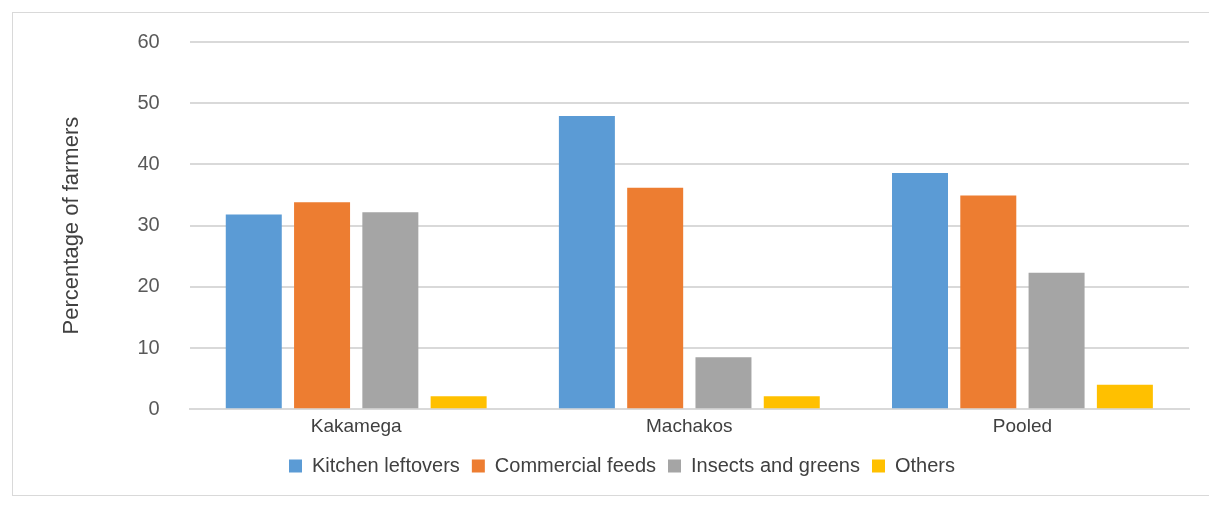 Image resolution: width=1209 pixels, height=508 pixels. What do you see at coordinates (154, 407) in the screenshot?
I see `y-tick-label: 0` at bounding box center [154, 407].